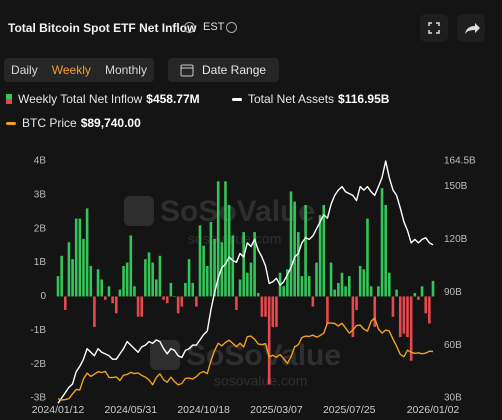  What do you see at coordinates (24, 70) in the screenshot?
I see `tab: Daily` at bounding box center [24, 70].